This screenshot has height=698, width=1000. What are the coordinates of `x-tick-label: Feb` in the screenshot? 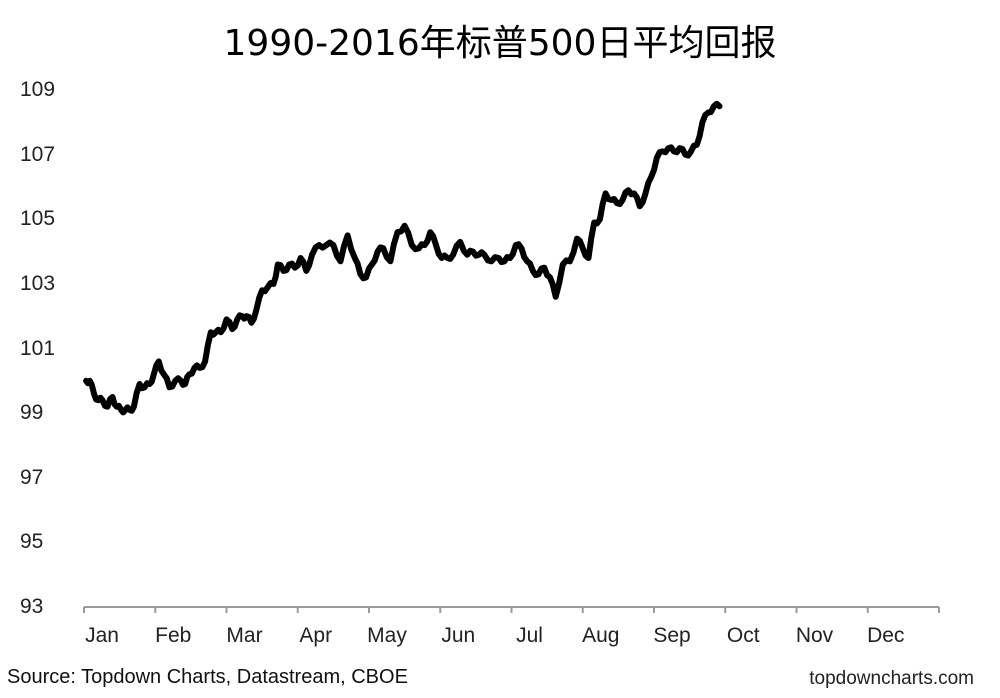 It's located at (173, 635).